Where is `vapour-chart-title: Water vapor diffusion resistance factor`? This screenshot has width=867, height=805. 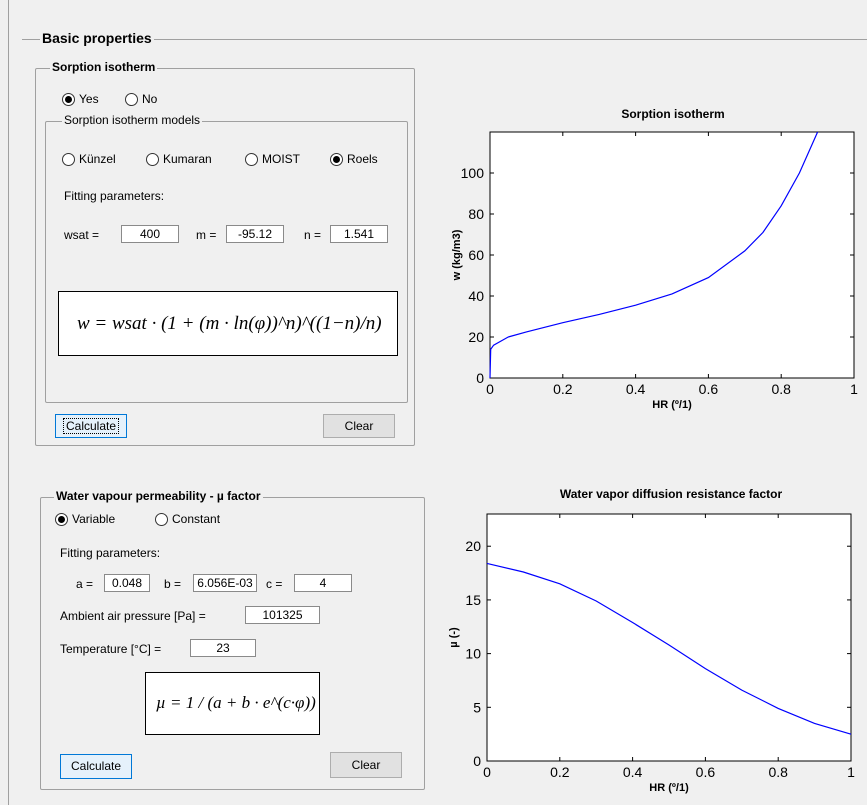
vapour-chart-title: Water vapor diffusion resistance factor is located at coordinates (671, 494).